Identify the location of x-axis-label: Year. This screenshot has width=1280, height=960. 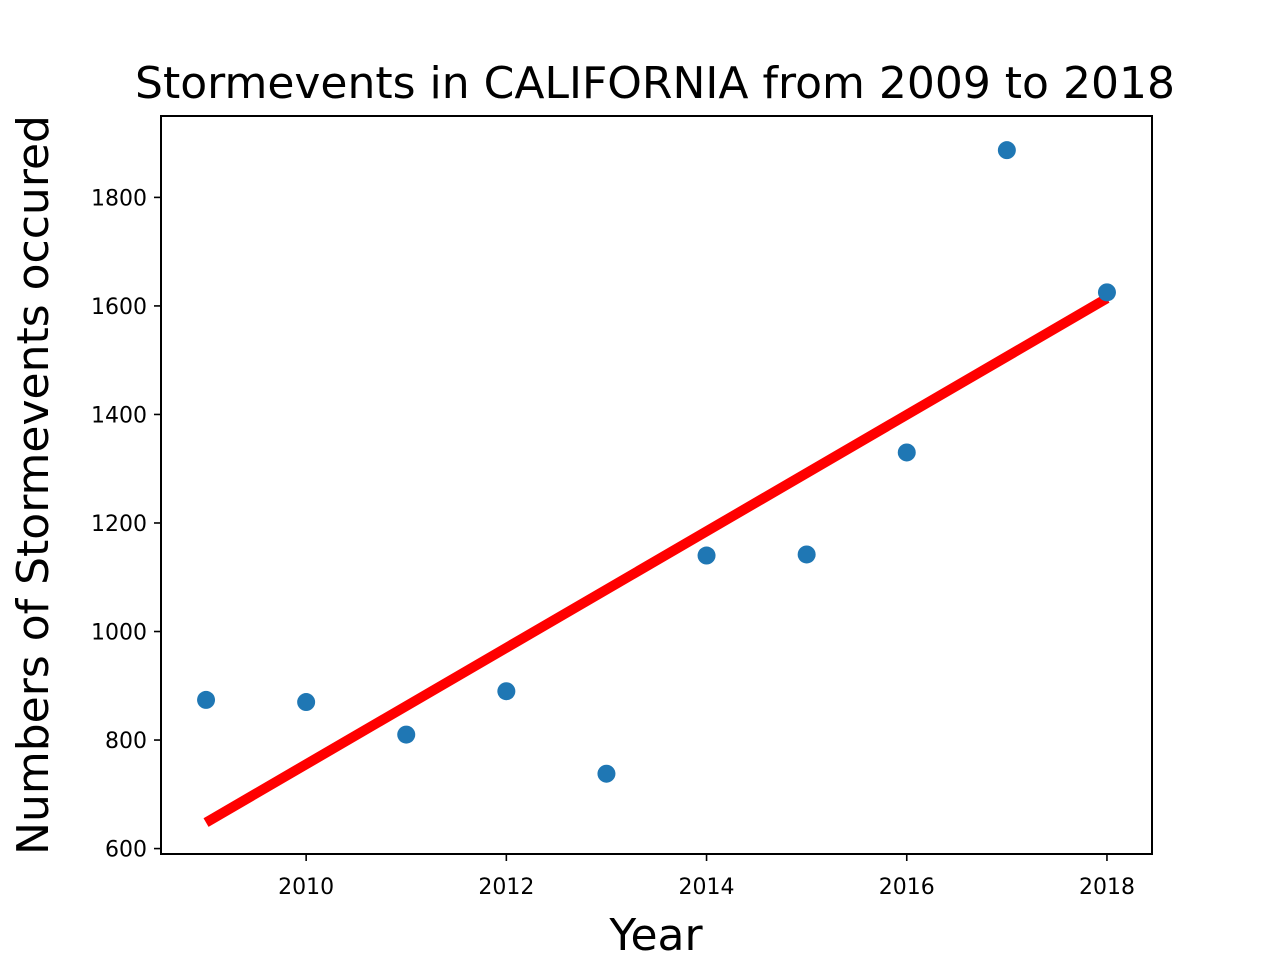
(655, 935).